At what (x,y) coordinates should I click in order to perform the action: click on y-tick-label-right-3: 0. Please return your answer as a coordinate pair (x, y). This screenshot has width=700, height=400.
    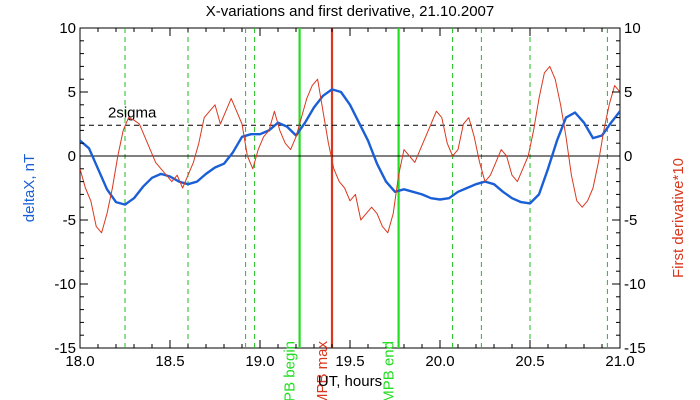
    Looking at the image, I should click on (628, 156).